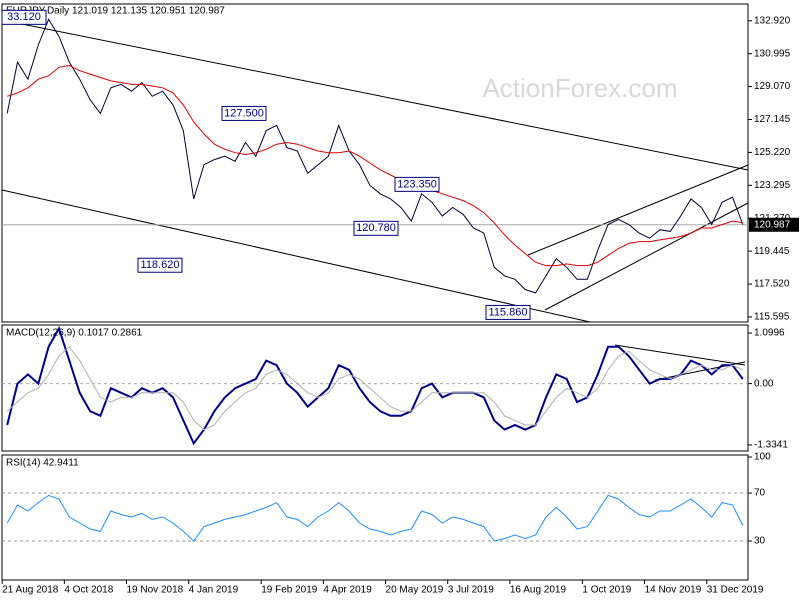 This screenshot has width=800, height=600. I want to click on annotation-label: 120.780, so click(376, 228).